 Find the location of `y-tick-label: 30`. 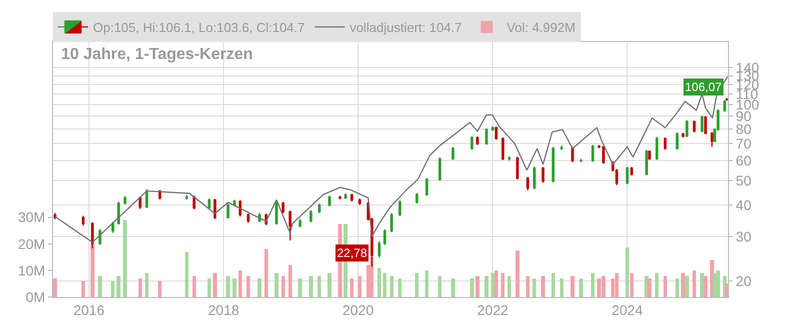

y-tick-label: 30 is located at coordinates (744, 236).